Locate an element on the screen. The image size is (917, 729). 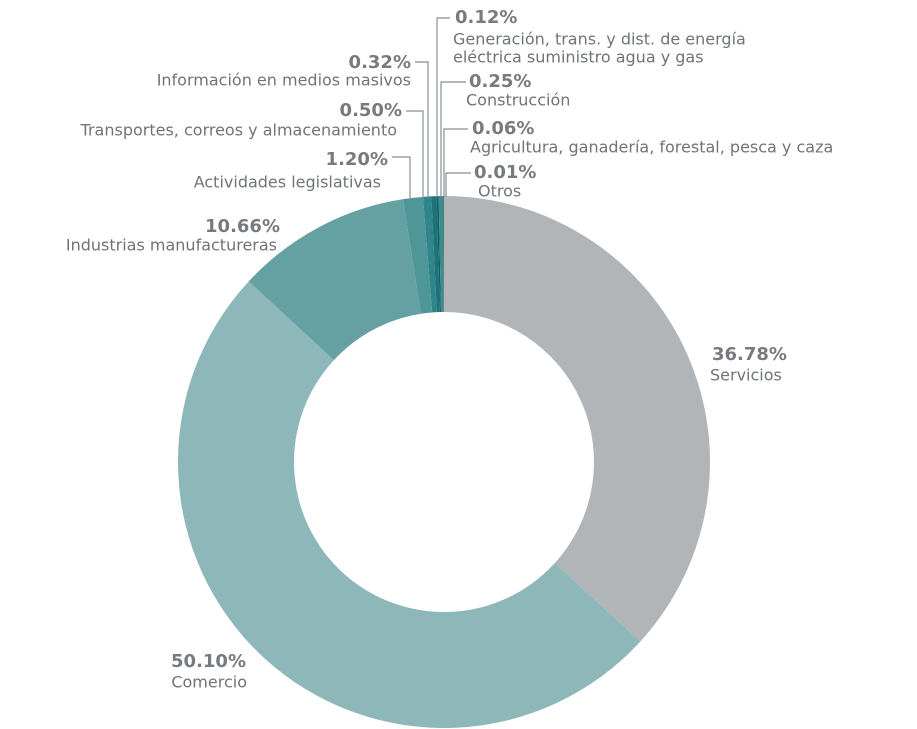
value-label: 1.20% is located at coordinates (357, 159).